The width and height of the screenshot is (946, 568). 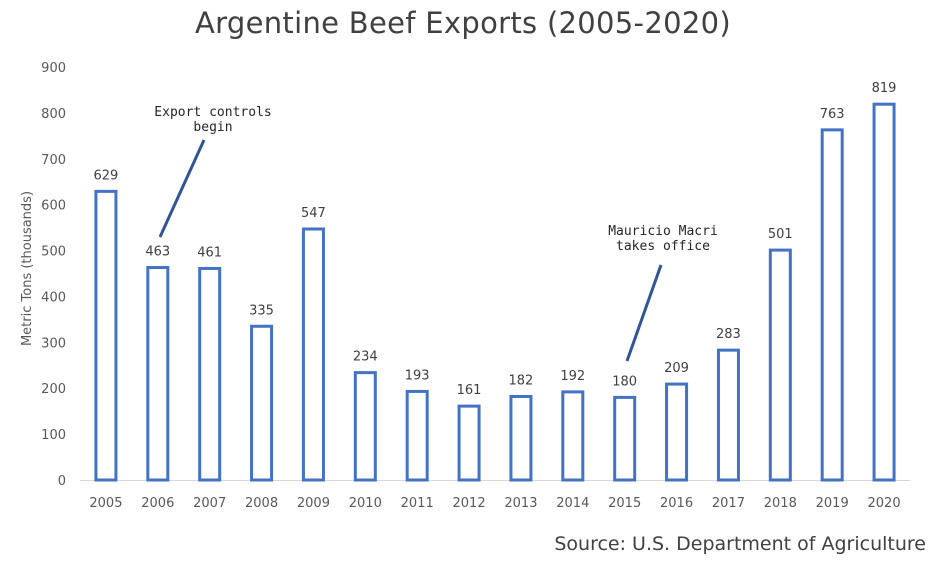 I want to click on bar-2017, so click(x=728, y=415).